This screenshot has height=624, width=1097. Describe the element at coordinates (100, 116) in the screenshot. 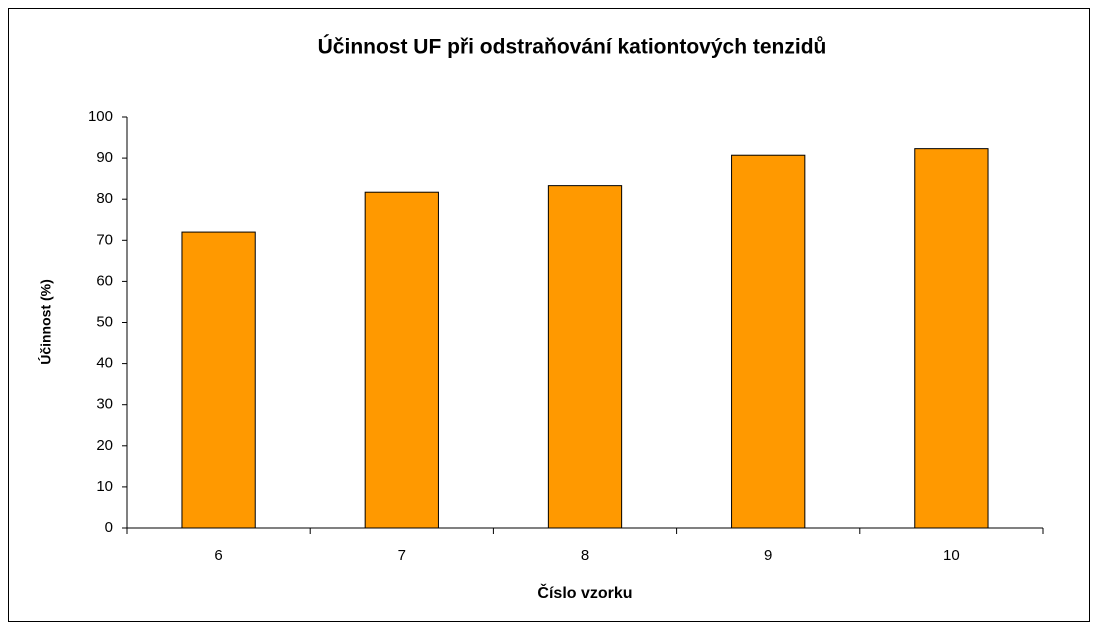

I see `y-tick-label: 100` at that location.